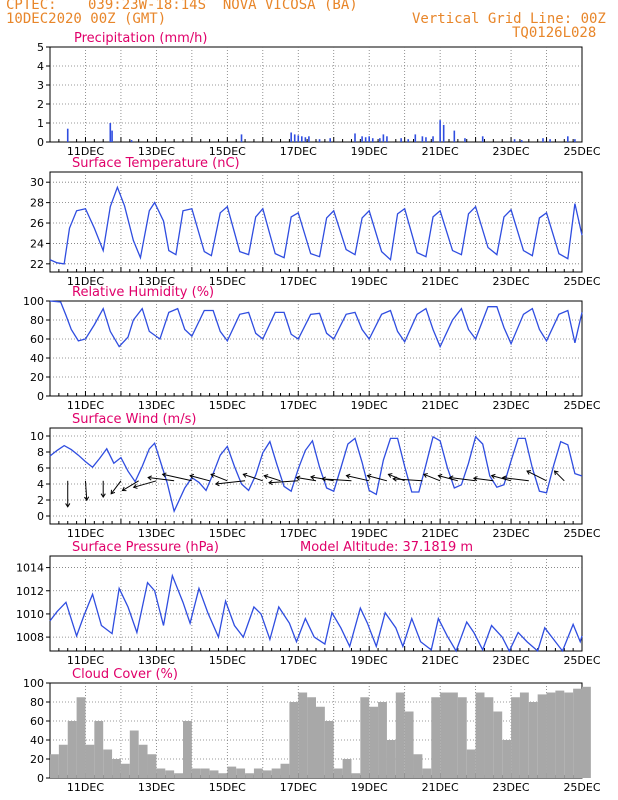 The image size is (618, 800). I want to click on rh-xtick-label: 25DEC, so click(581, 405).